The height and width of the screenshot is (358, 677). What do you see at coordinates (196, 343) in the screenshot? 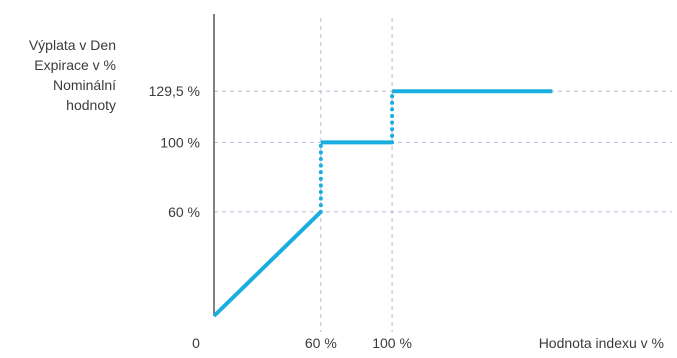
I see `origin-label: 0` at bounding box center [196, 343].